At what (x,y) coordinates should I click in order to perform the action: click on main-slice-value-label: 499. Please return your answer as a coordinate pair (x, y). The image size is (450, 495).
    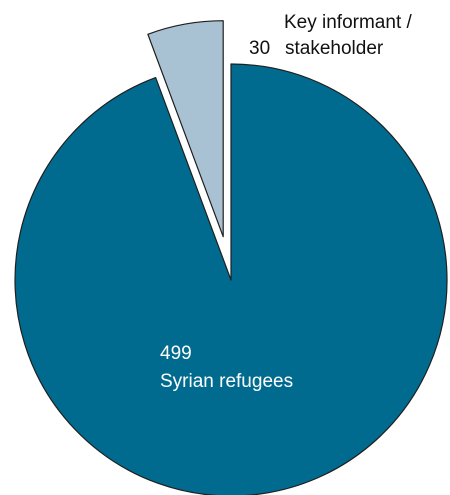
    Looking at the image, I should click on (176, 353).